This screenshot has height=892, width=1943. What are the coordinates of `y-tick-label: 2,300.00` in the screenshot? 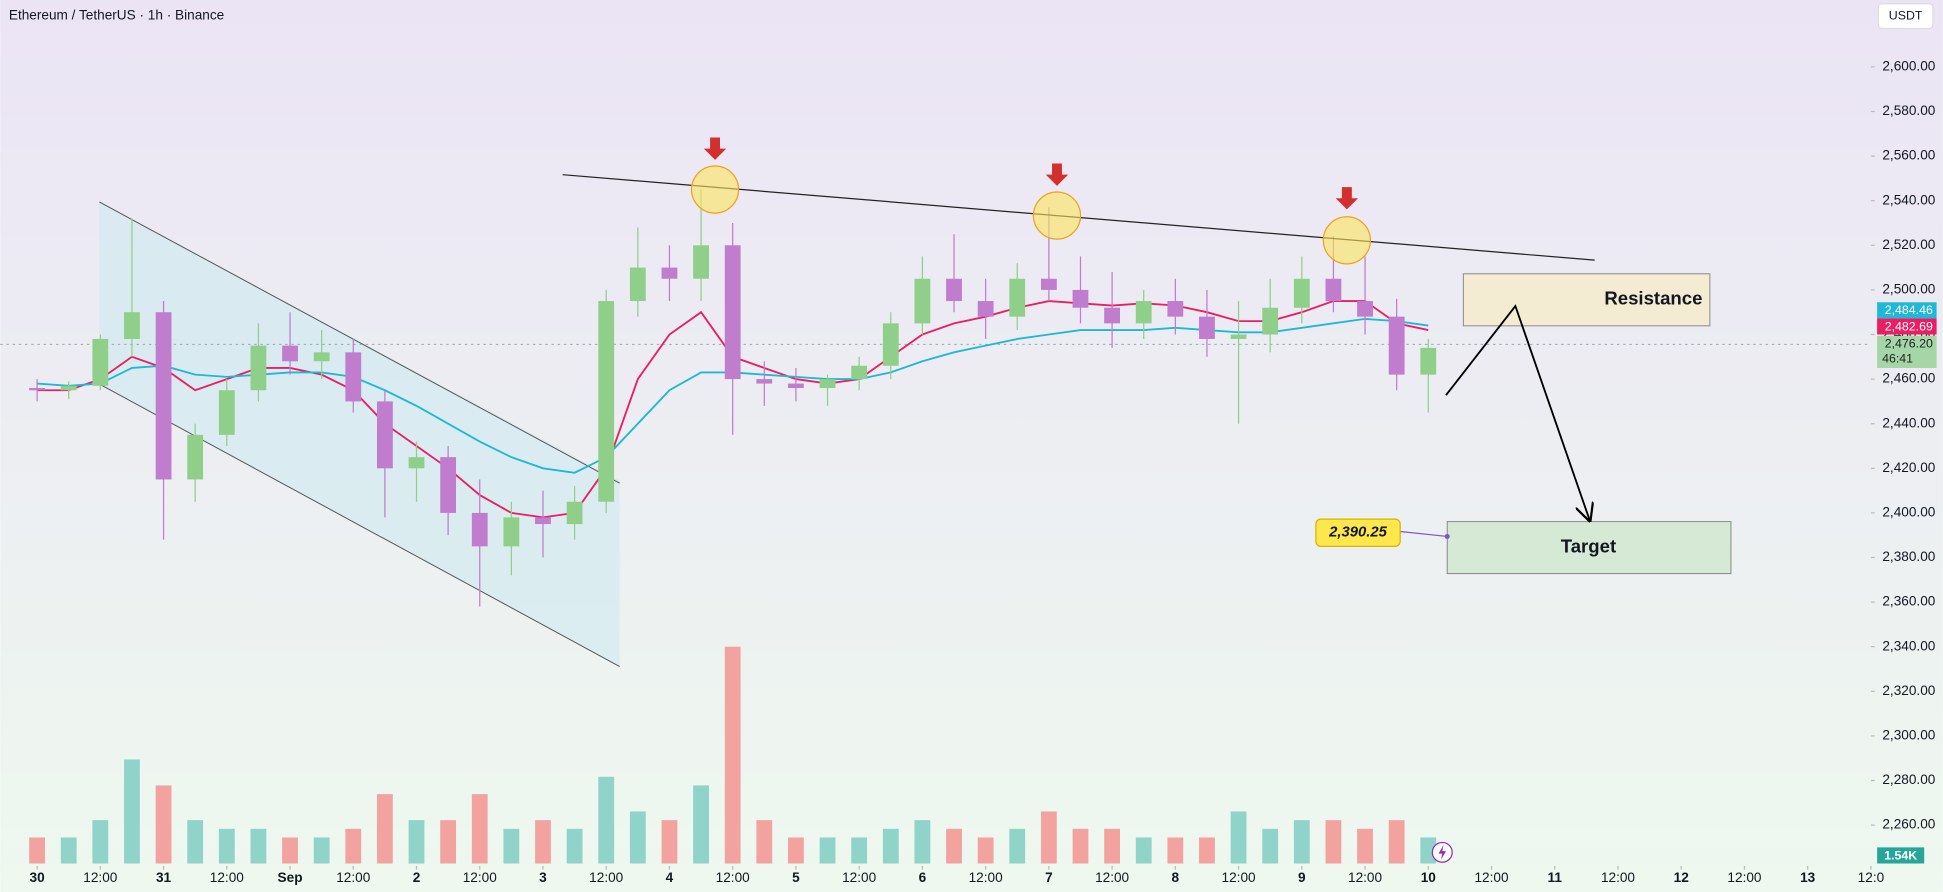 It's located at (1908, 734).